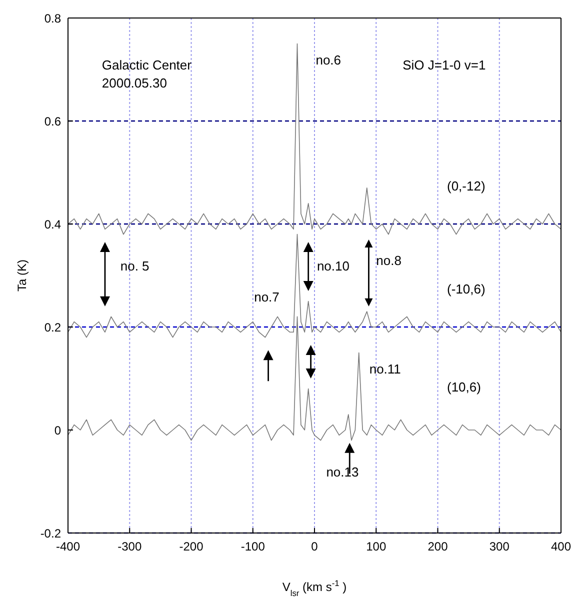 The height and width of the screenshot is (607, 575). What do you see at coordinates (329, 60) in the screenshot?
I see `annotation: no.6` at bounding box center [329, 60].